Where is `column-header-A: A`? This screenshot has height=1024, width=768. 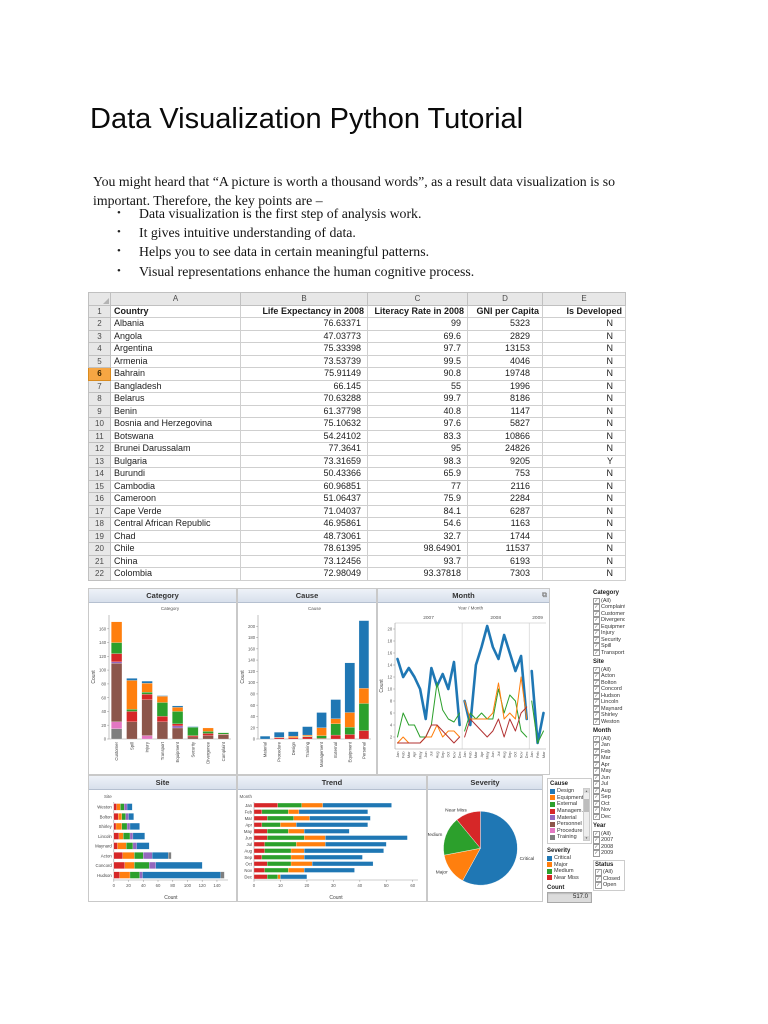
column-header-A: A is located at coordinates (175, 299).